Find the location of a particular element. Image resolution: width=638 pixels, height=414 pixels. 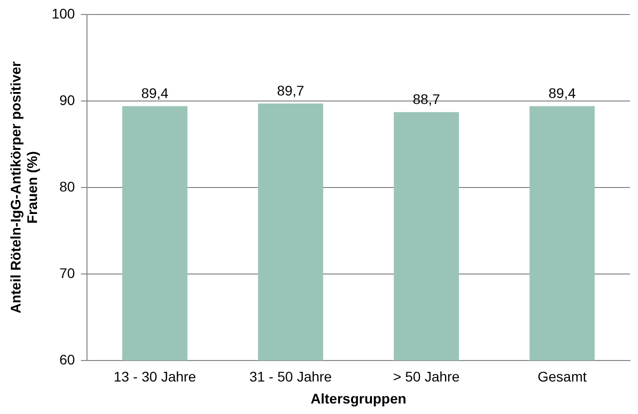

x-tick-label: > 50 Jahre is located at coordinates (426, 376).